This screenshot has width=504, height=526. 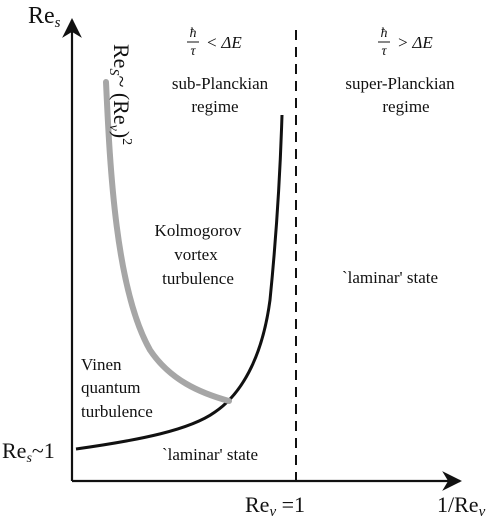 I want to click on vinen-label-line2: quantum, so click(x=111, y=387).